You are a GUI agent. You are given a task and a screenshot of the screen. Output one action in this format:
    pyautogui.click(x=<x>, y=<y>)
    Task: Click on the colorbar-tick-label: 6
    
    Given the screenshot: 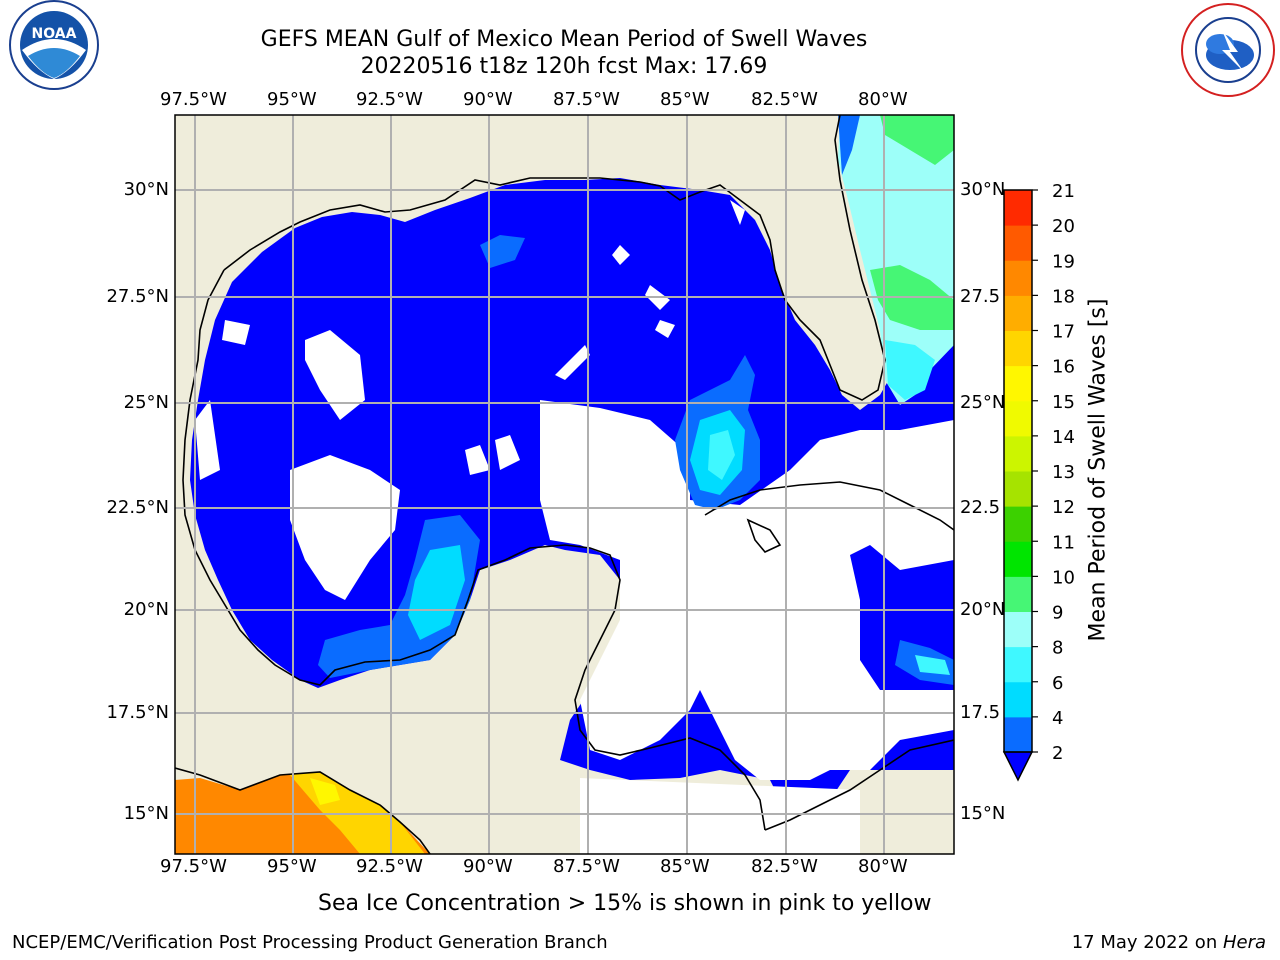 What is the action you would take?
    pyautogui.click(x=1057, y=683)
    